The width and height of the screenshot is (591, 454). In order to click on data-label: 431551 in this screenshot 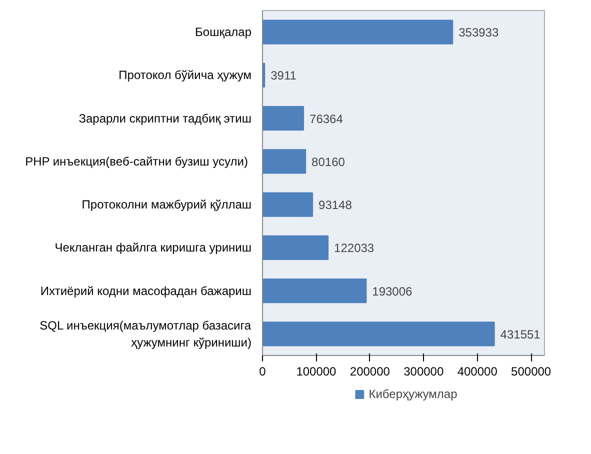, I will do `click(520, 334)`.